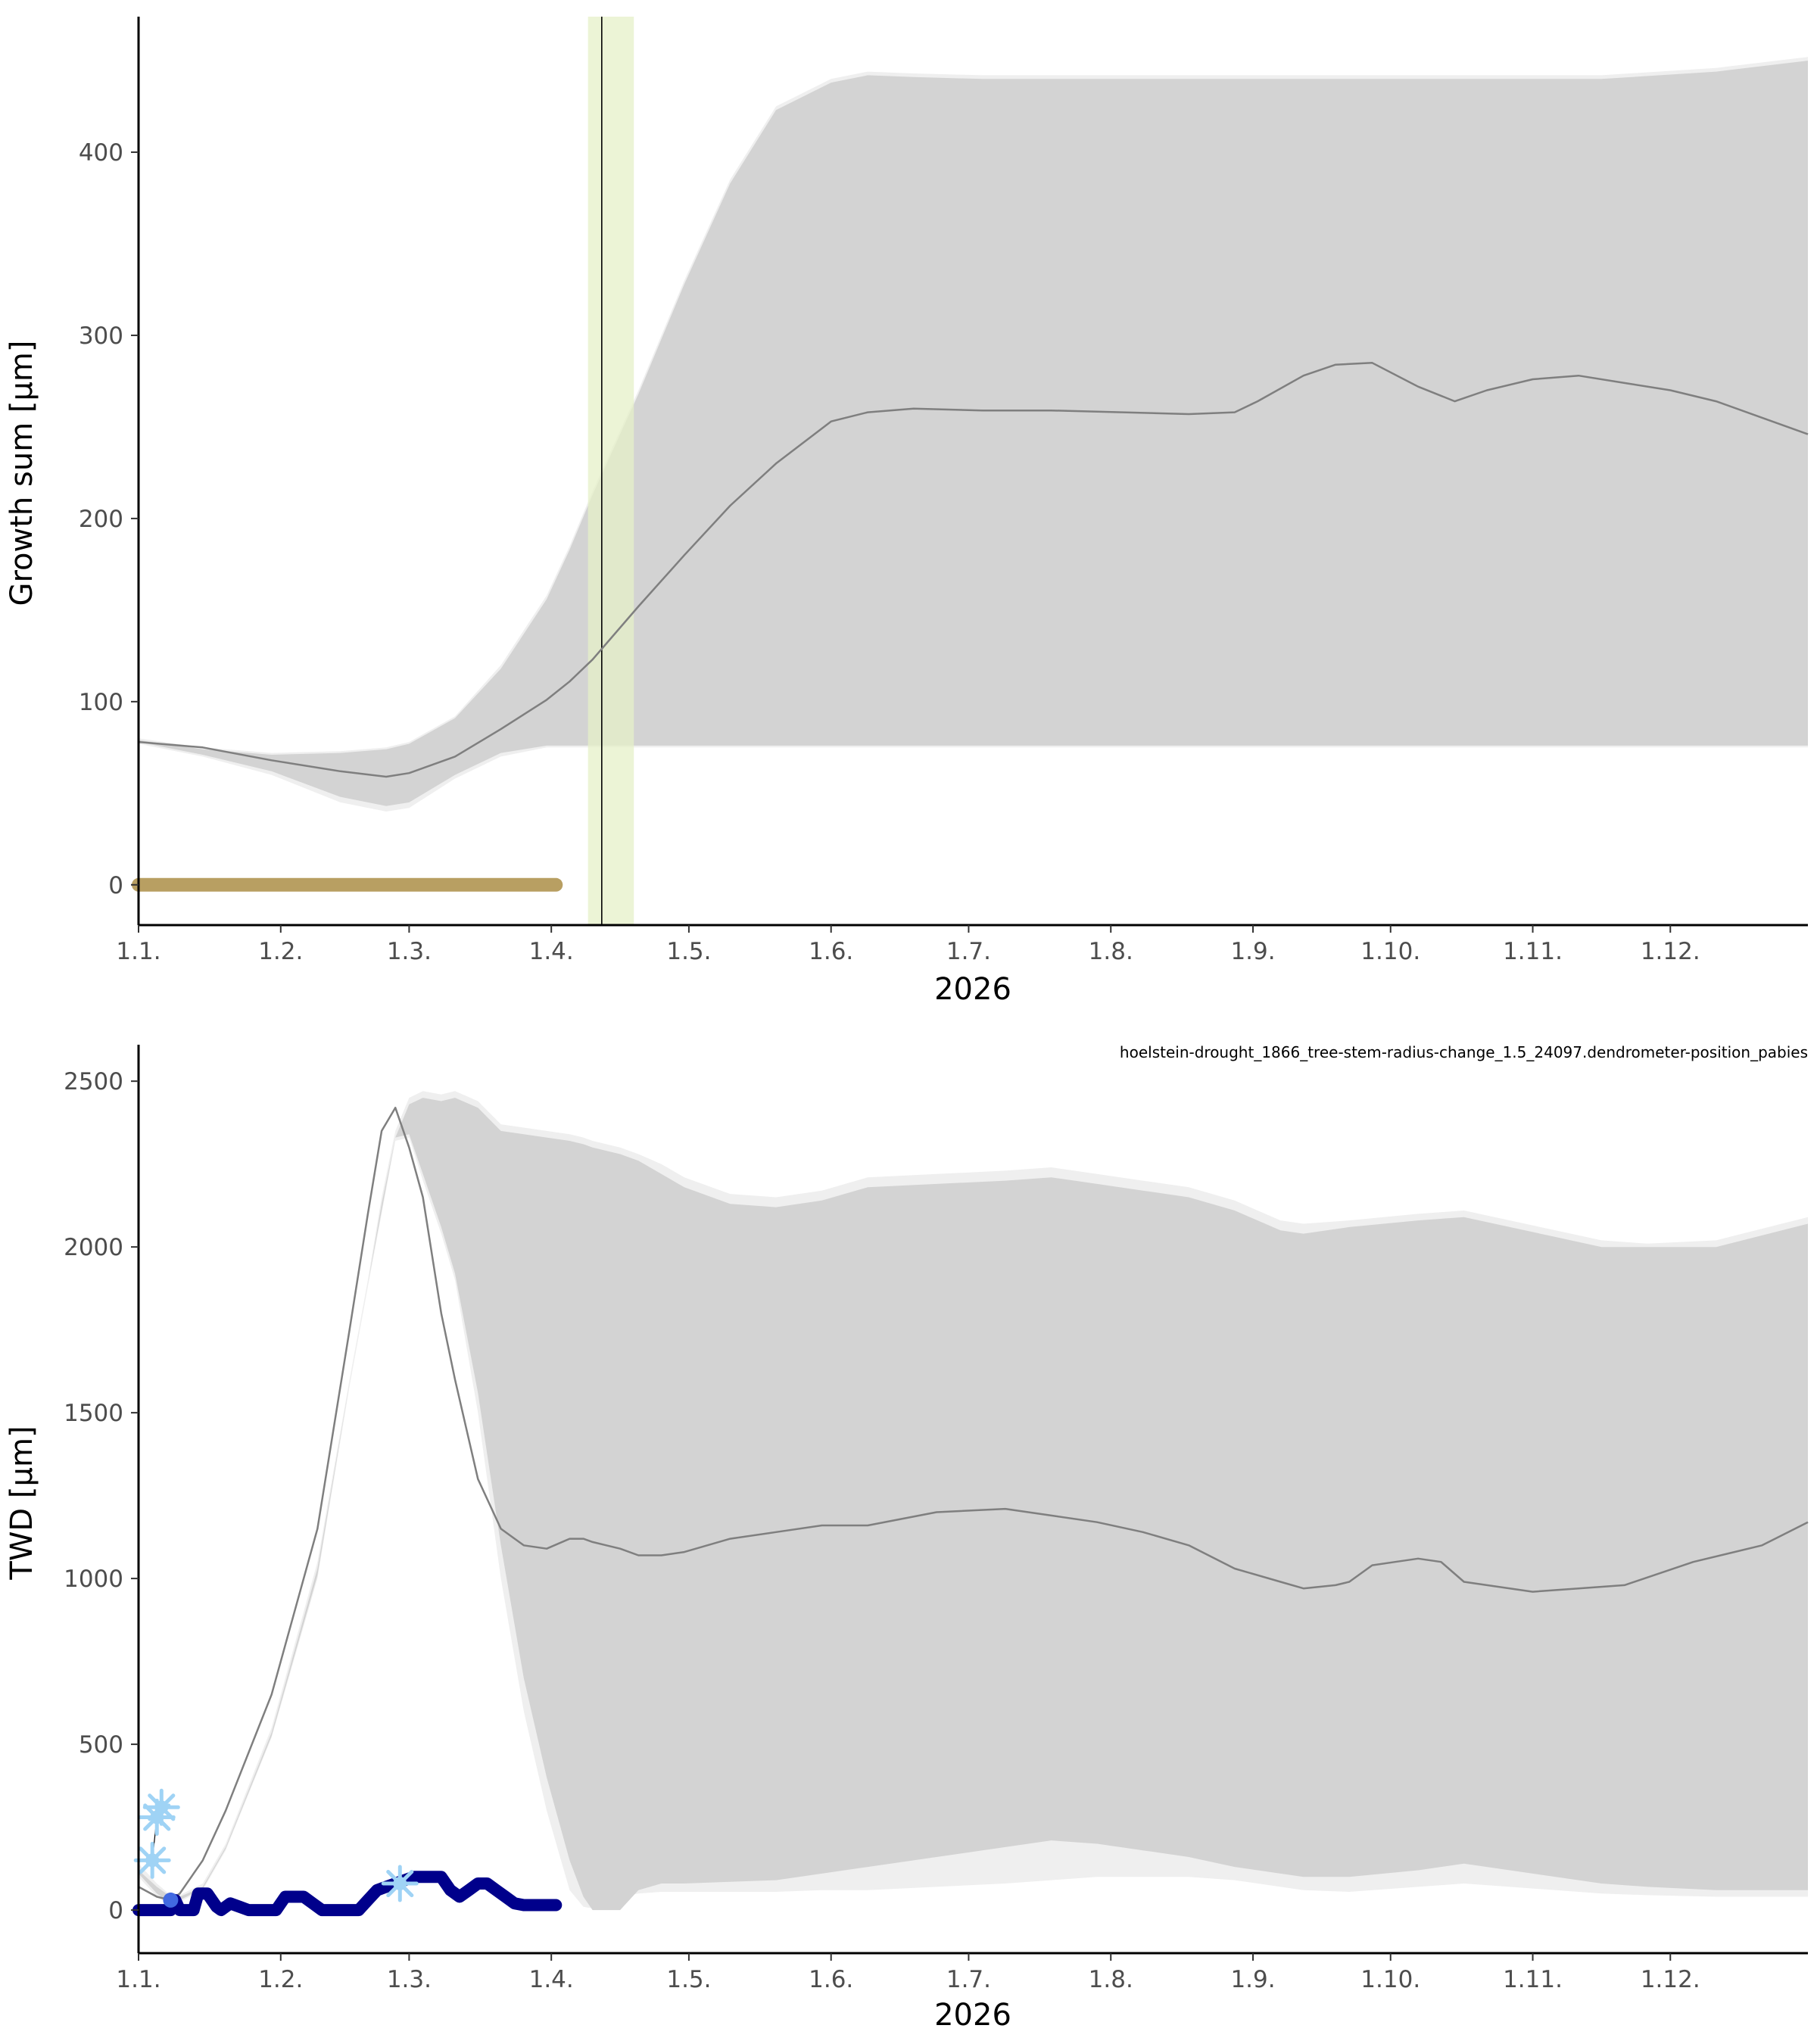 The height and width of the screenshot is (2044, 1817). I want to click on twd-x-tick-label: 1.12., so click(1670, 1980).